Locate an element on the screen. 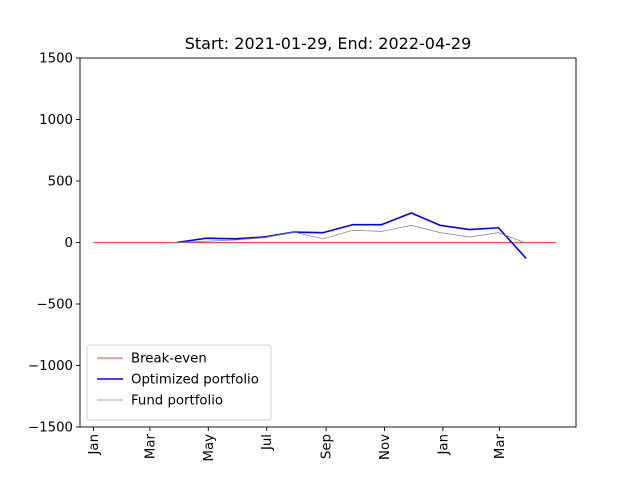  y-tick-label: 1000 is located at coordinates (56, 120).